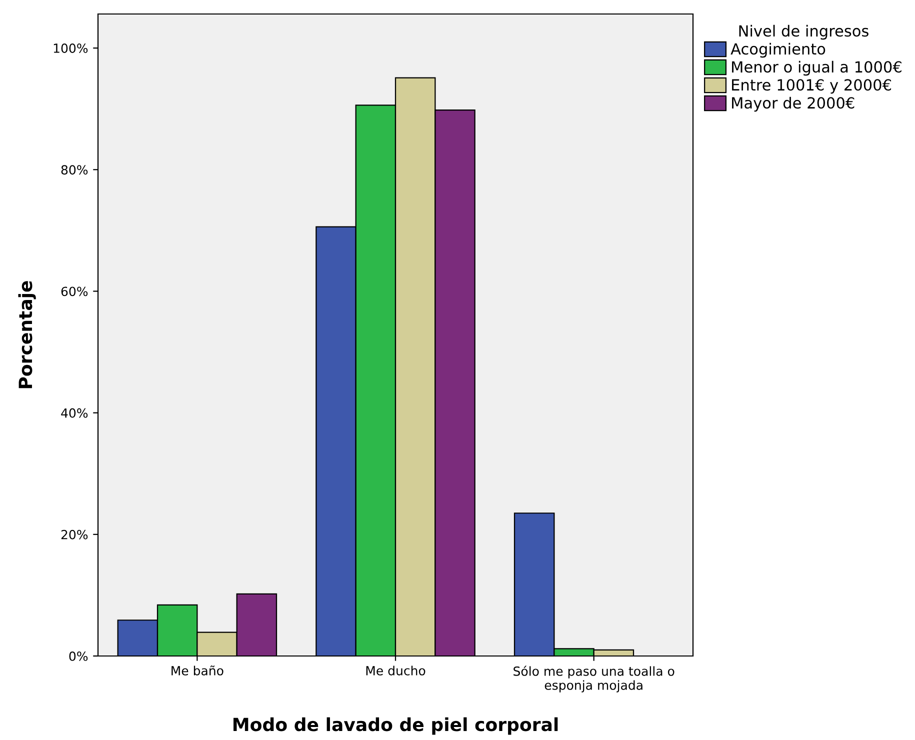 This screenshot has height=740, width=915. Describe the element at coordinates (74, 170) in the screenshot. I see `y-tick-label: 80%` at that location.